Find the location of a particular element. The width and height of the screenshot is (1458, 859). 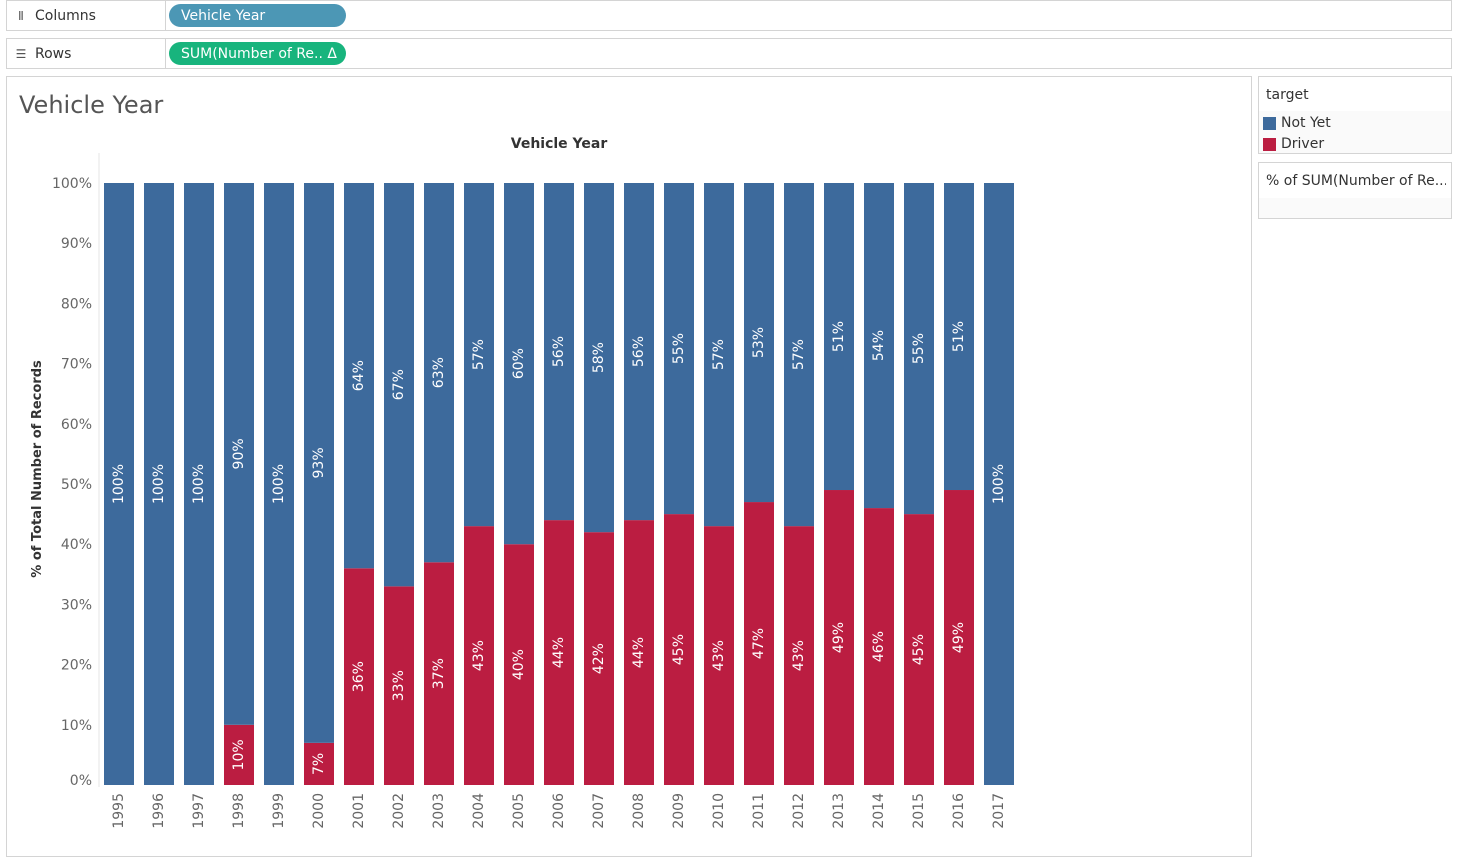

data-label-not-yet: 55% is located at coordinates (919, 348).